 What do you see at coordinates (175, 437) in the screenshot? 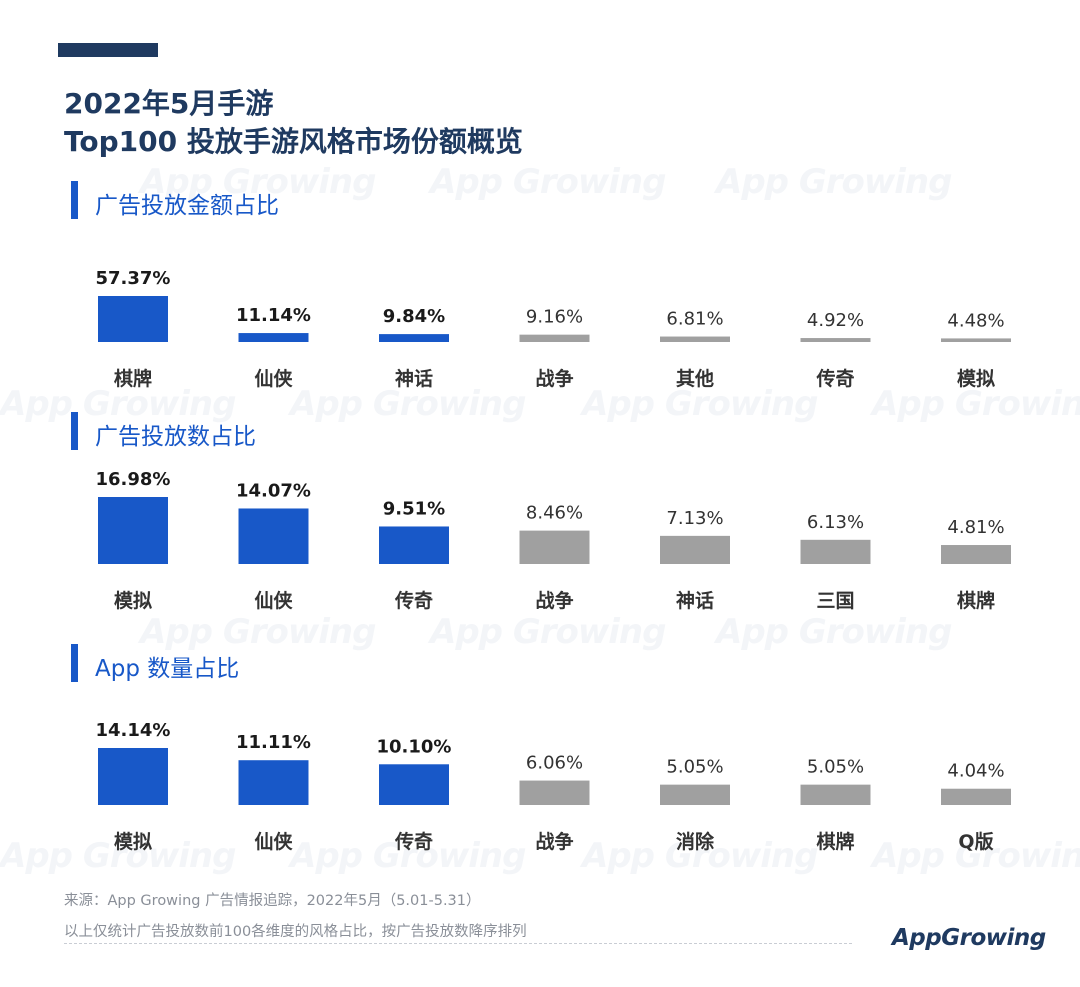
I see `section-title-ad-count: 广告投放数占比` at bounding box center [175, 437].